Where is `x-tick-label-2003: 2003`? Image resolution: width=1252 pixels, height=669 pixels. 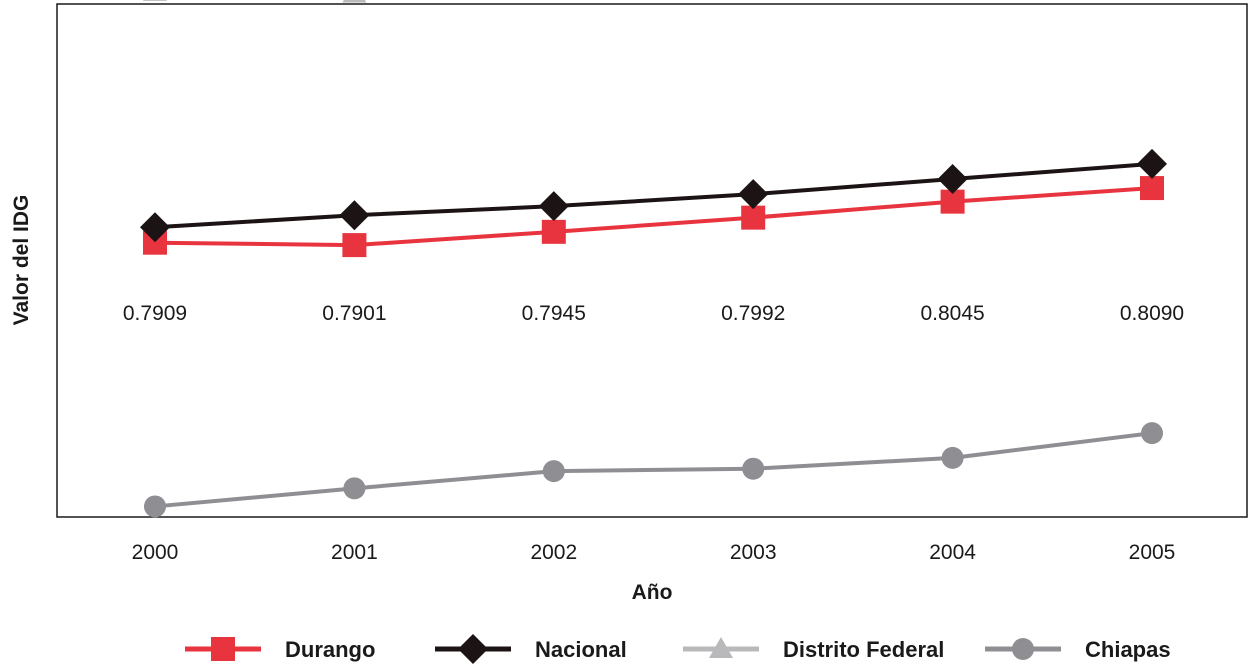 x-tick-label-2003: 2003 is located at coordinates (753, 552).